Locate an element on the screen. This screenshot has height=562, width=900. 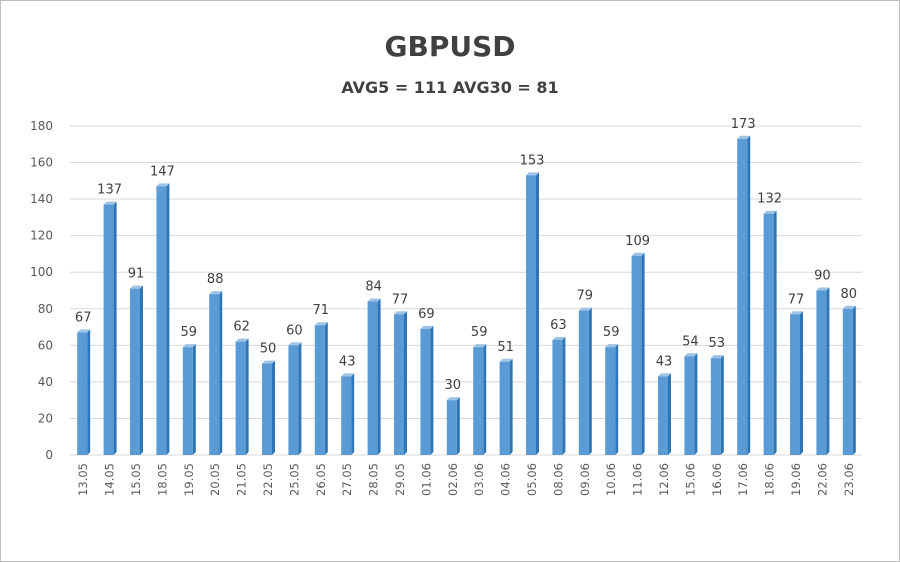
x-tick-label: 18.06 is located at coordinates (770, 479).